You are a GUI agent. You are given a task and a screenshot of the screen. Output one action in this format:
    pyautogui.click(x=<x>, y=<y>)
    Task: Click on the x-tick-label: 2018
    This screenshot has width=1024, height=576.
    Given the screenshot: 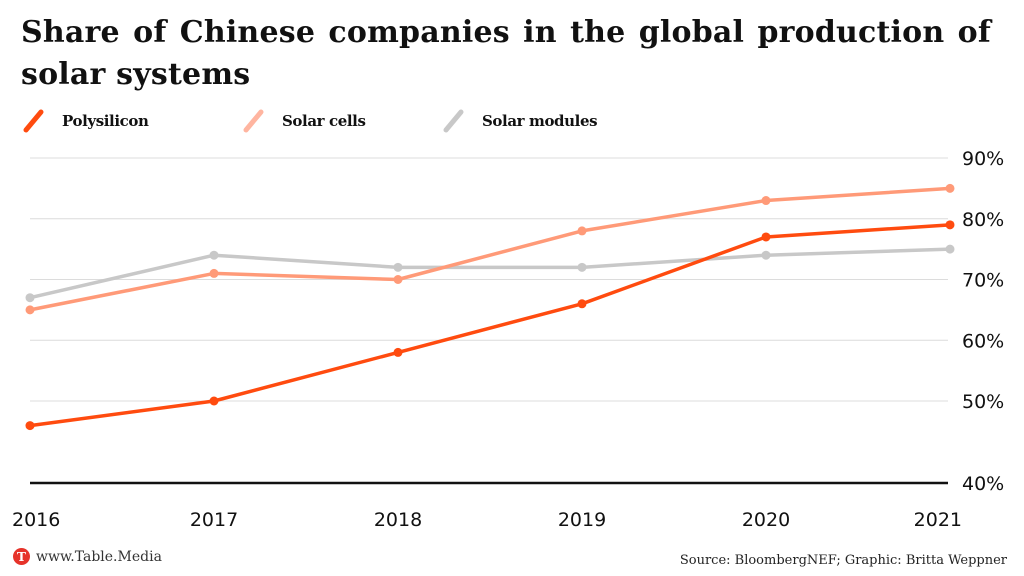 What is the action you would take?
    pyautogui.click(x=398, y=520)
    